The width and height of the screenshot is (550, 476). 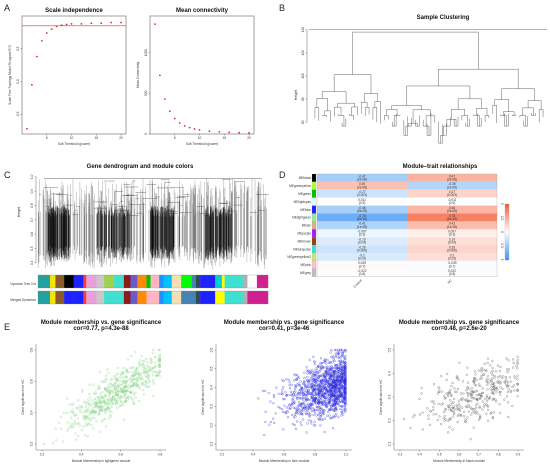 What do you see at coordinates (304, 194) in the screenshot?
I see `module-name: MEgreen` at bounding box center [304, 194].